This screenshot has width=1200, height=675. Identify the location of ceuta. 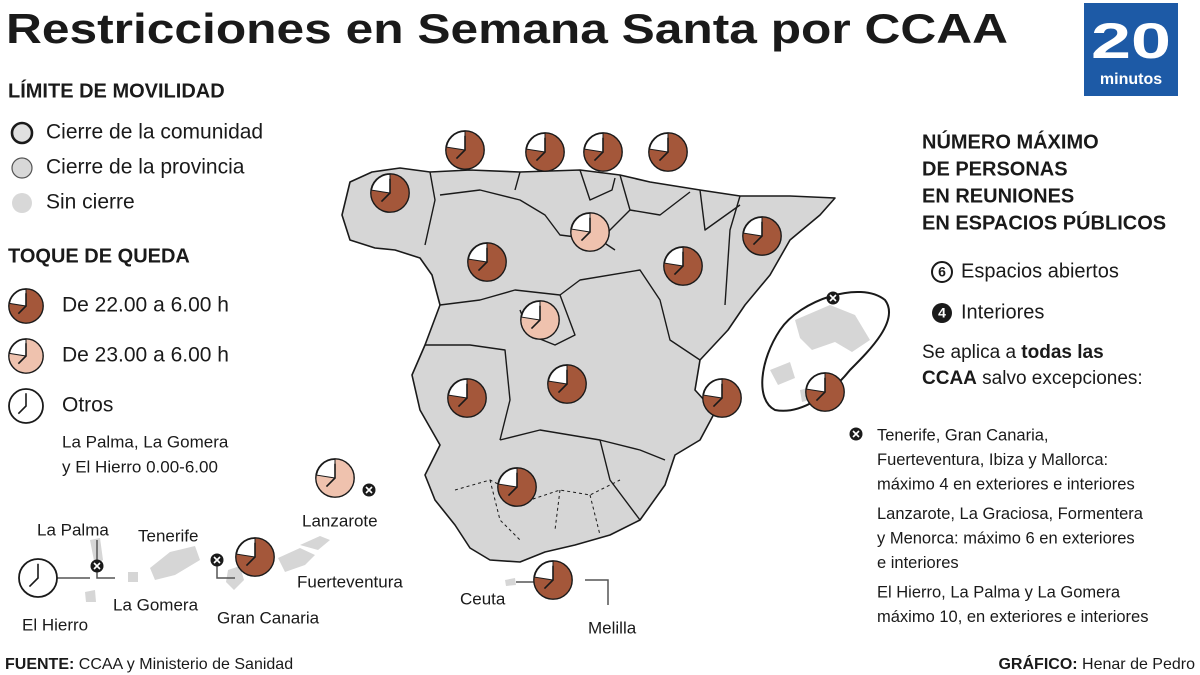
(510, 582).